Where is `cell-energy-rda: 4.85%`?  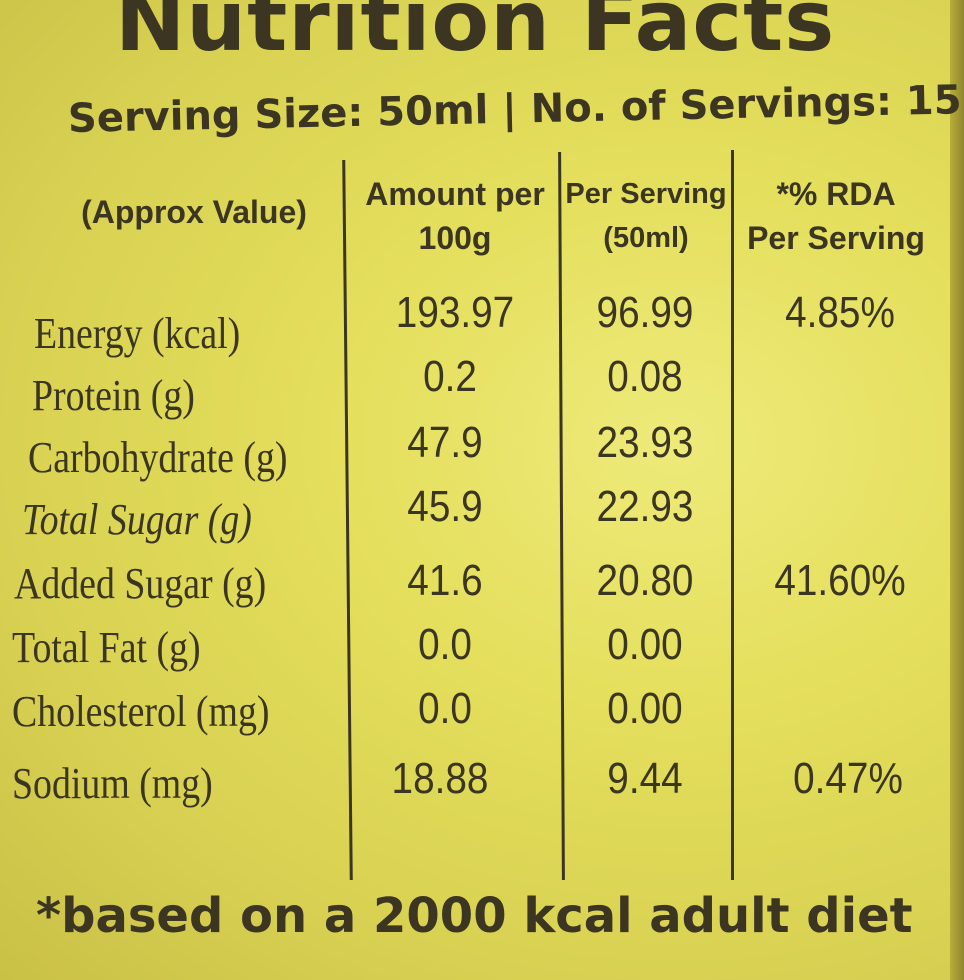
cell-energy-rda: 4.85% is located at coordinates (840, 312).